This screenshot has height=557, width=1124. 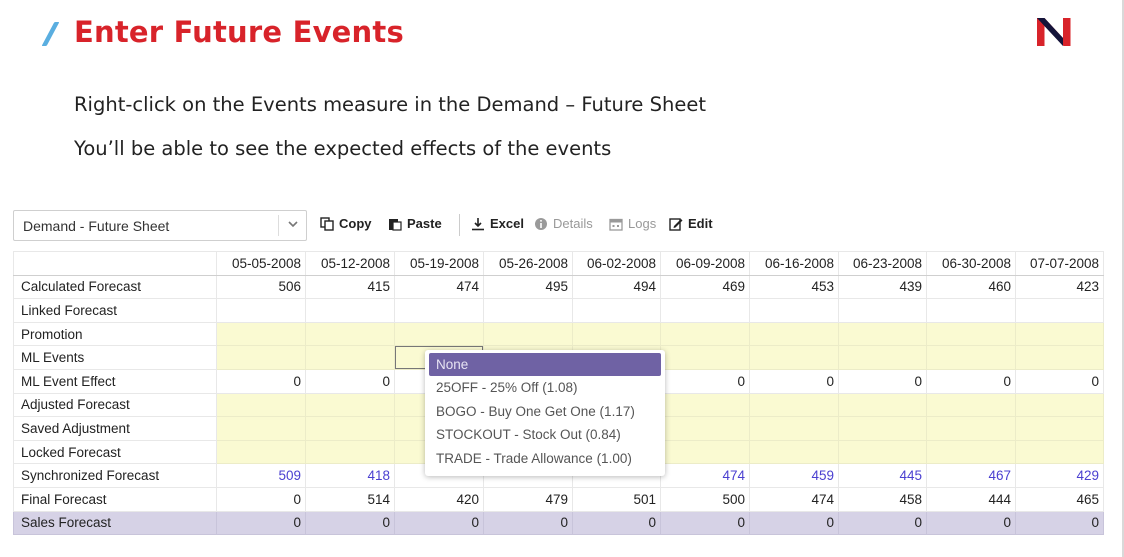 I want to click on dropdown-option-stockout: STOCKOUT - Stock Out (0.84), so click(x=528, y=435).